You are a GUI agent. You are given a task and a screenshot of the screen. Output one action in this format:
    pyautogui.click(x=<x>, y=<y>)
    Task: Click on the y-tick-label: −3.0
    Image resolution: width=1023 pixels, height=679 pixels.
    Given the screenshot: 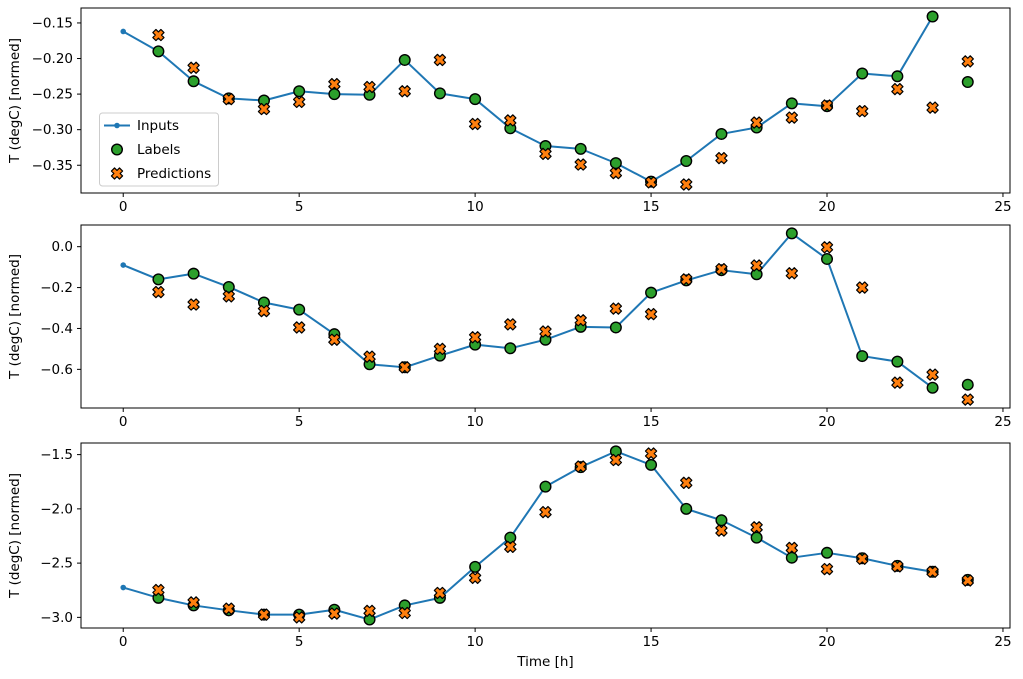 What is the action you would take?
    pyautogui.click(x=56, y=618)
    